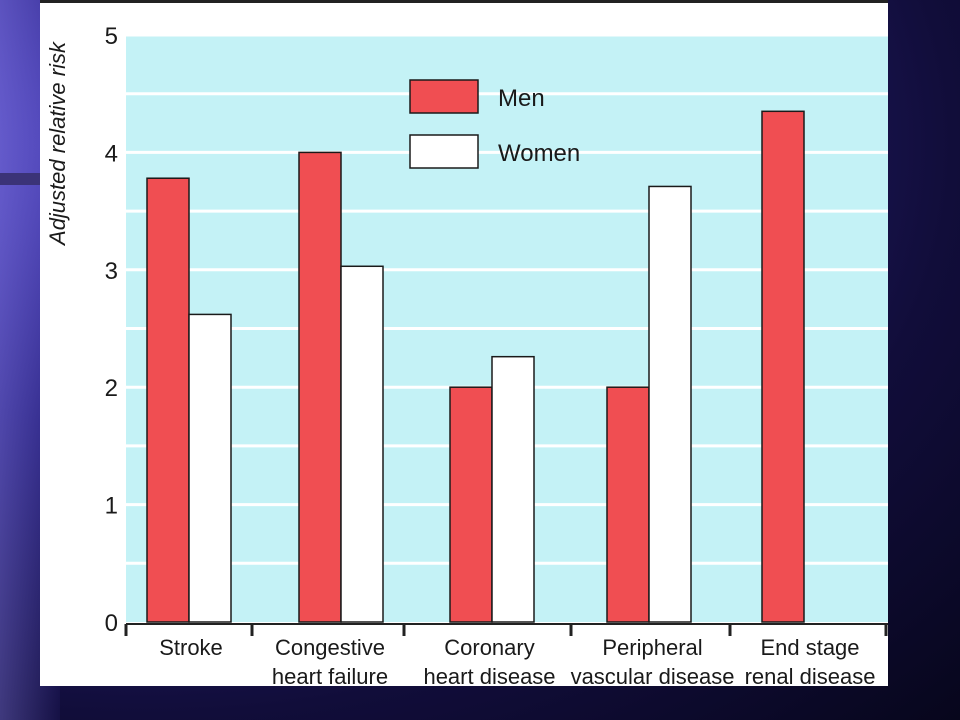 This screenshot has height=720, width=960. I want to click on y-tick-label: 2, so click(111, 388).